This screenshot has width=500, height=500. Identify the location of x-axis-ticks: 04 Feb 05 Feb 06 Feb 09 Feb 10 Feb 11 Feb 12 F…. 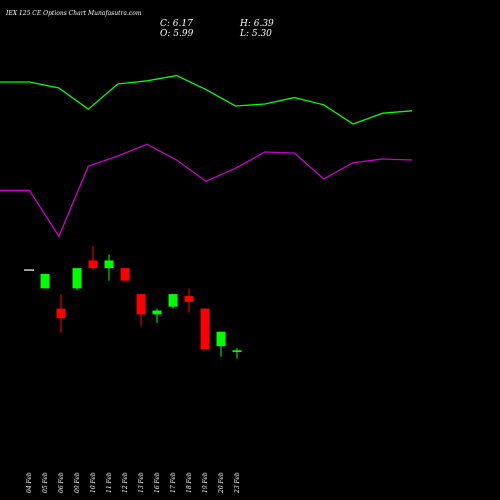
(133, 483).